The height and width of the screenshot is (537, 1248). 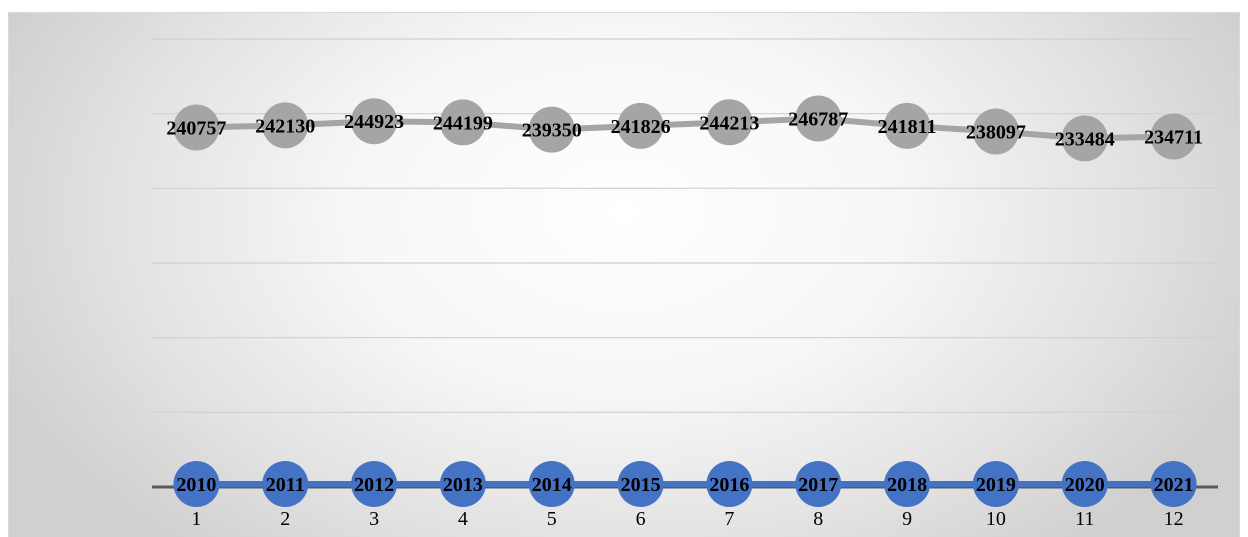 I want to click on data-label: 2019, so click(x=996, y=485).